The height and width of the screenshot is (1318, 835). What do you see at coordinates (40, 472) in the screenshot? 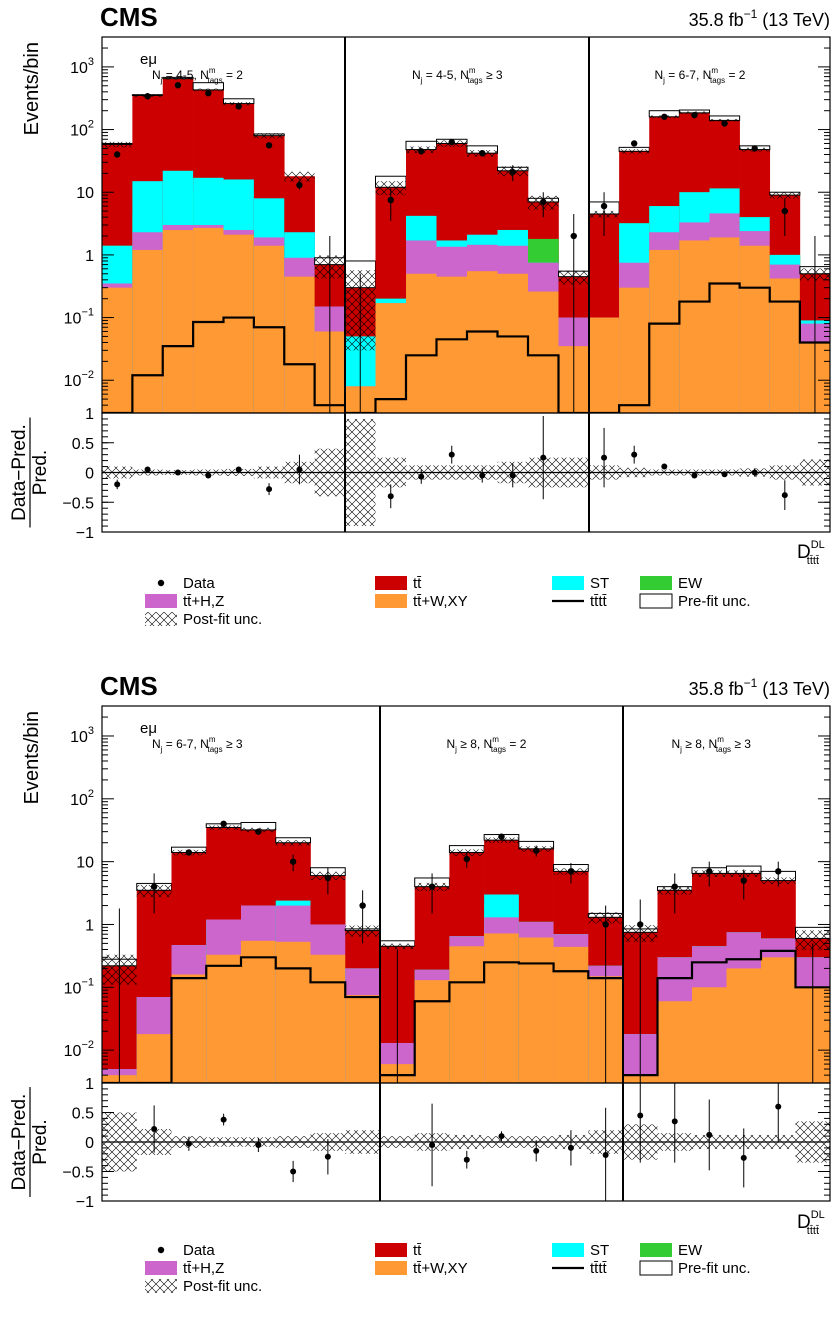
I see `ratio-y-title-bottom: Pred.` at bounding box center [40, 472].